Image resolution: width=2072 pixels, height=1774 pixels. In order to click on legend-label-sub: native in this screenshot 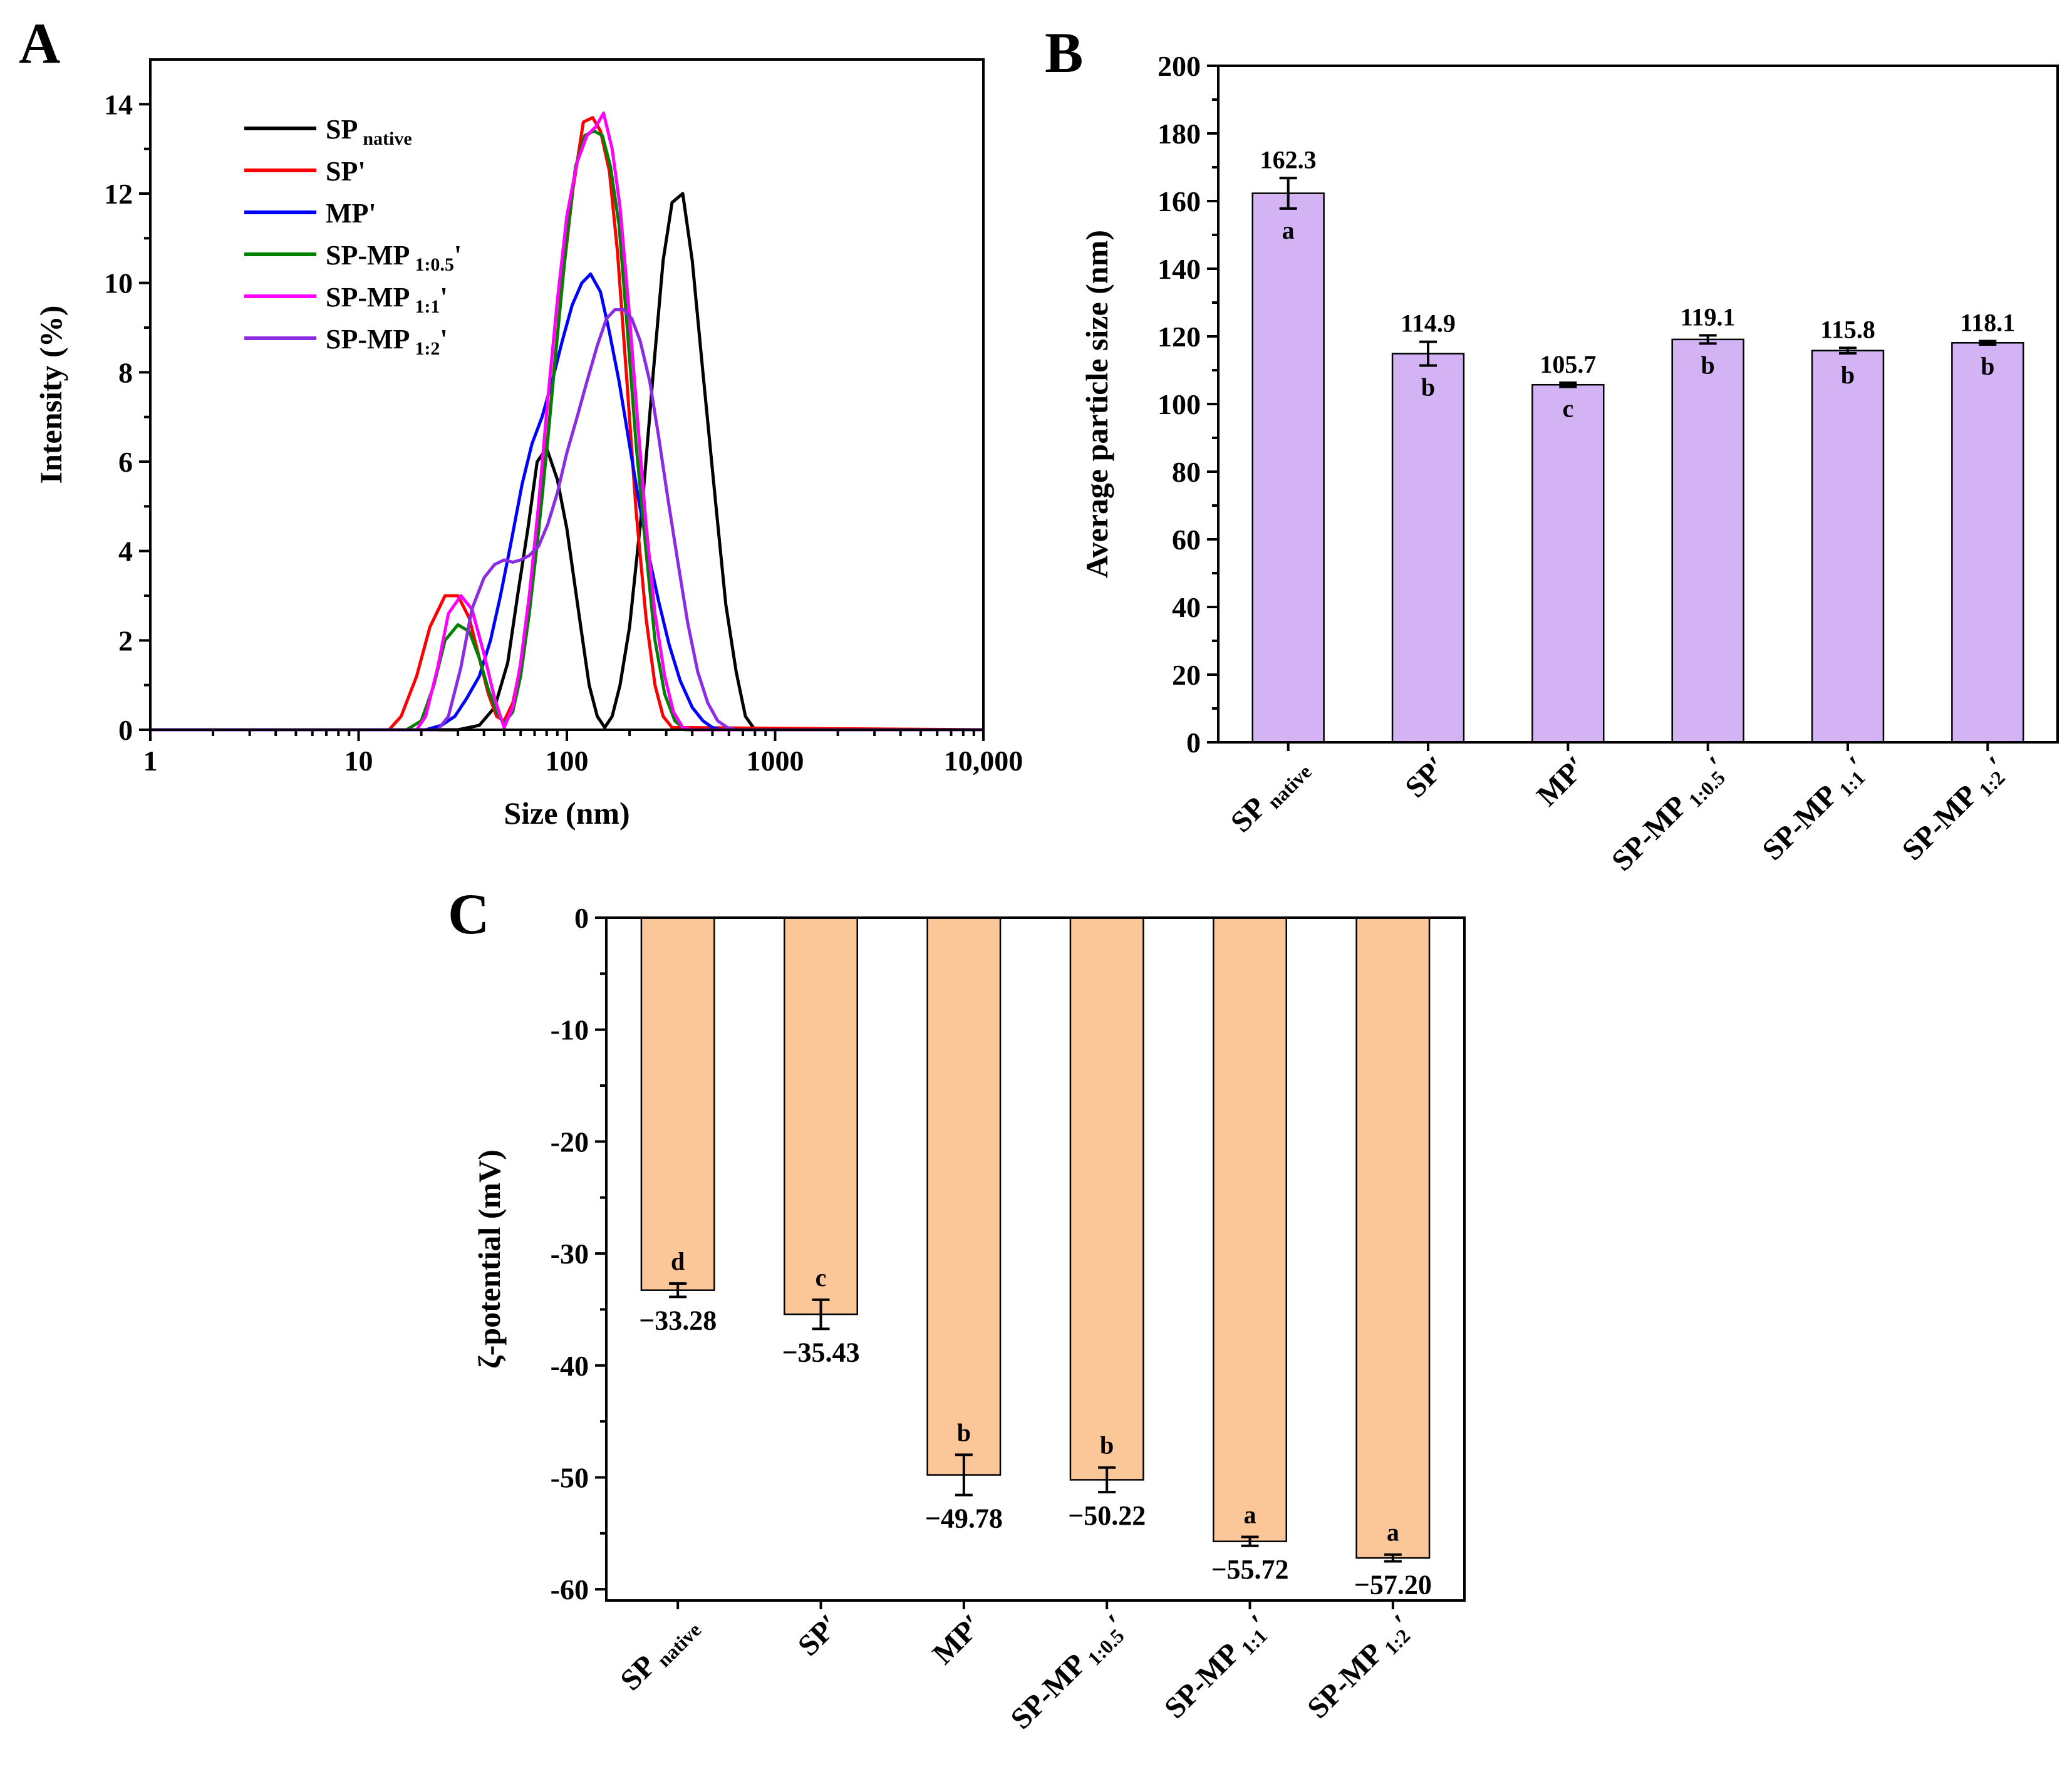, I will do `click(387, 138)`.